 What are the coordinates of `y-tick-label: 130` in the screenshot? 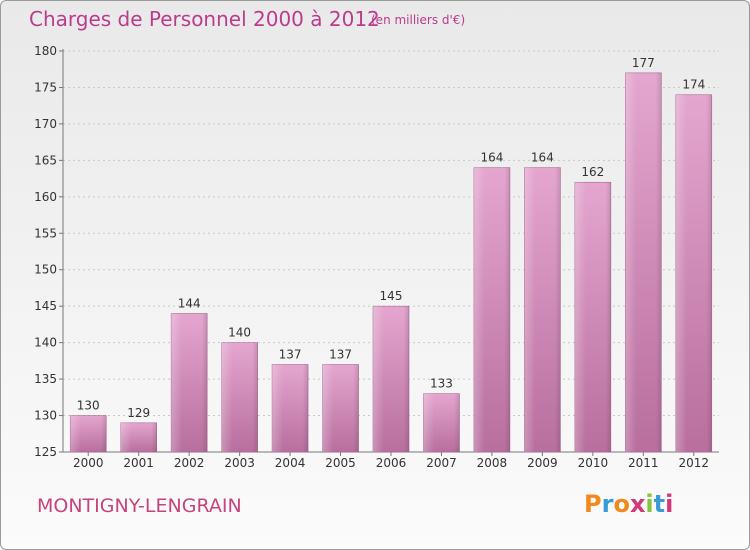 It's located at (45, 416).